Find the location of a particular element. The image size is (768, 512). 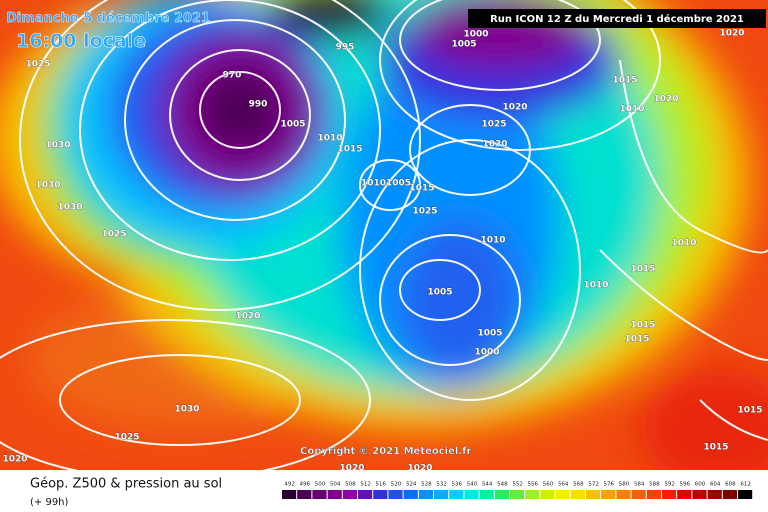

local-time: 16:00 locale is located at coordinates (81, 41).